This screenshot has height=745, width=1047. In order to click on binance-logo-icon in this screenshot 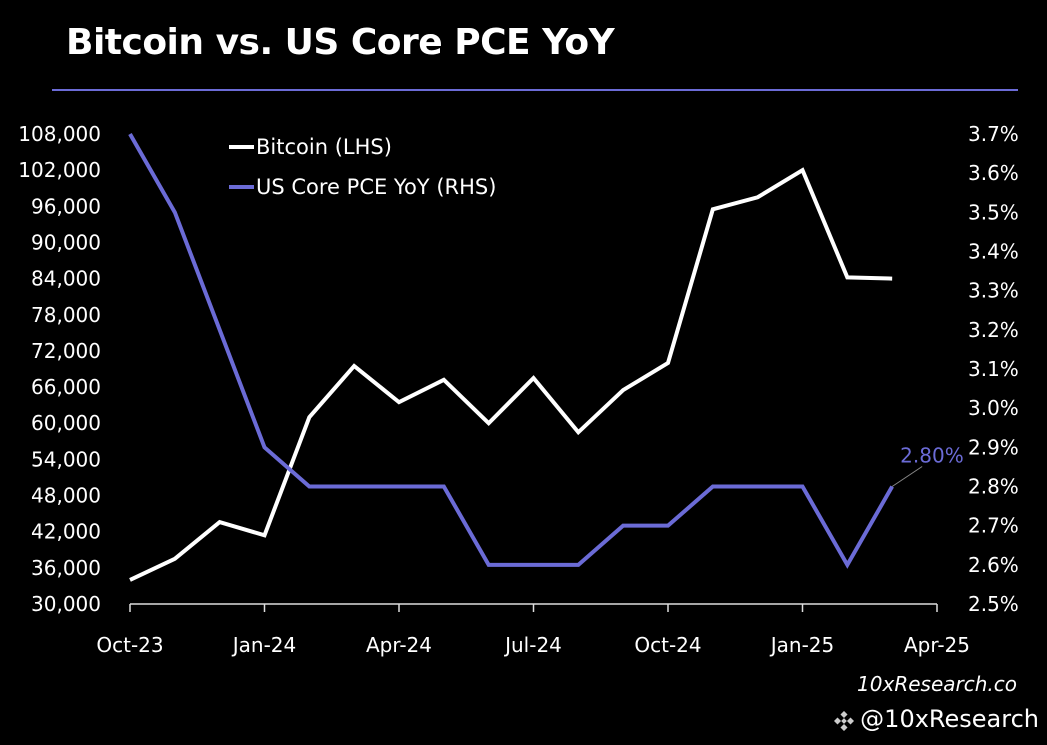, I will do `click(844, 720)`.